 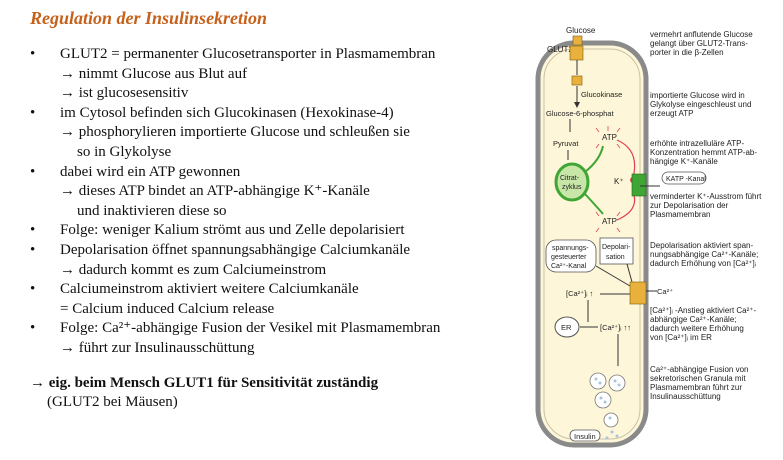 I want to click on note-line: zur Depolarisation der, so click(x=689, y=205).